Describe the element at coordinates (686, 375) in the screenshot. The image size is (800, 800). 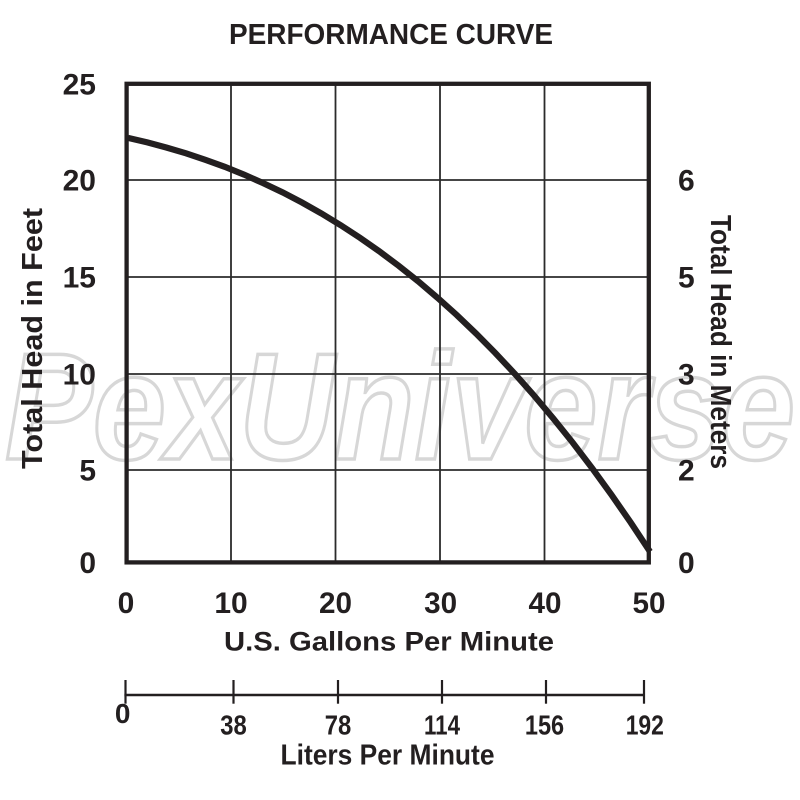
I see `svg-text: 3` at that location.